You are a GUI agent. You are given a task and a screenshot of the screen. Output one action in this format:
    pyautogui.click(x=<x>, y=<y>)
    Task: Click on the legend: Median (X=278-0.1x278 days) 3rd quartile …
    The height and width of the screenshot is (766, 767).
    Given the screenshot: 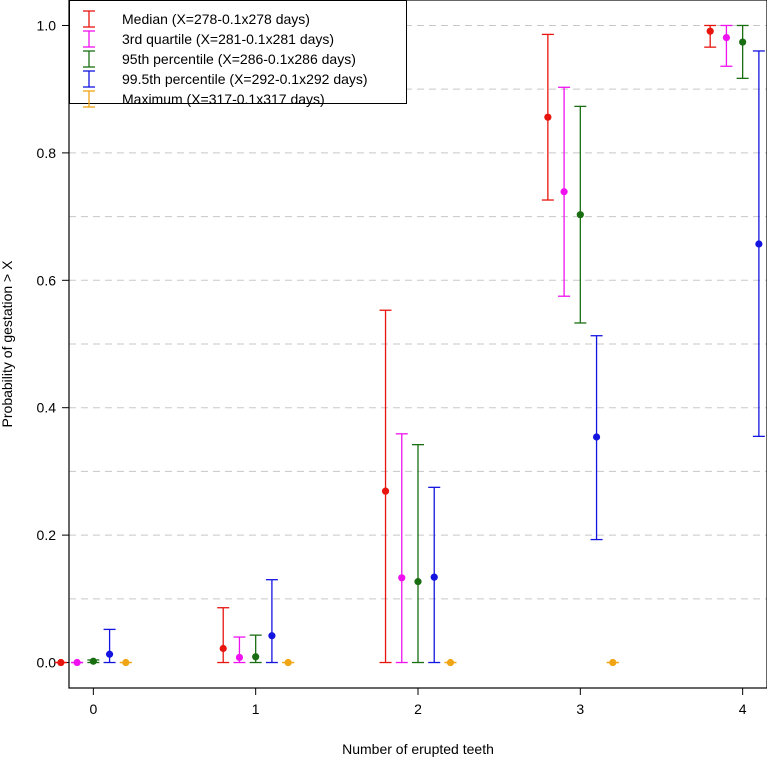 What is the action you would take?
    pyautogui.click(x=238, y=54)
    